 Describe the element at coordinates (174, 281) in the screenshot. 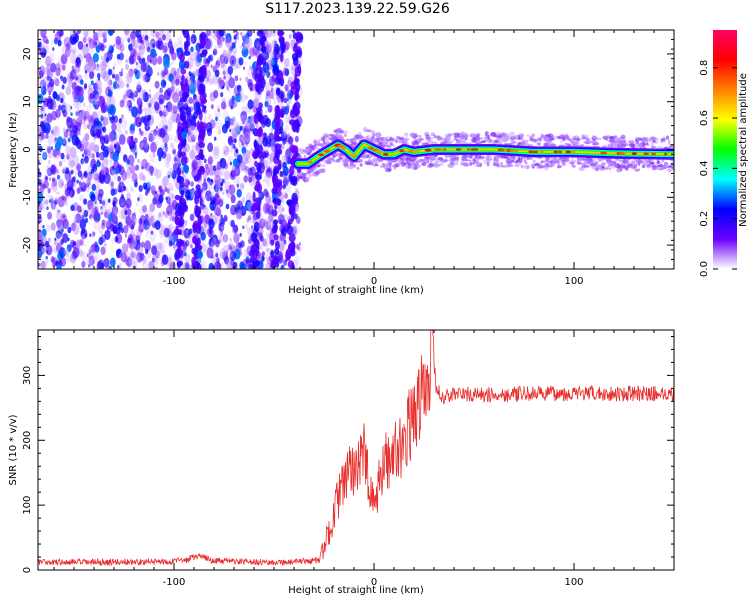

I see `spectrogram-x-tick-label: -100` at that location.